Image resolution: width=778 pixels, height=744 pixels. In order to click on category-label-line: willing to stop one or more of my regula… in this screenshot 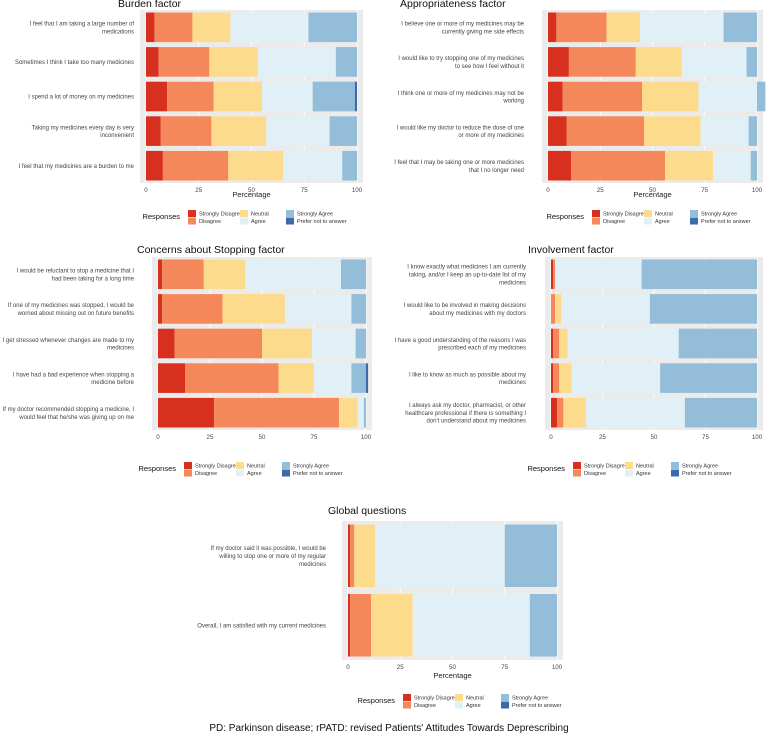, I will do `click(272, 557)`.